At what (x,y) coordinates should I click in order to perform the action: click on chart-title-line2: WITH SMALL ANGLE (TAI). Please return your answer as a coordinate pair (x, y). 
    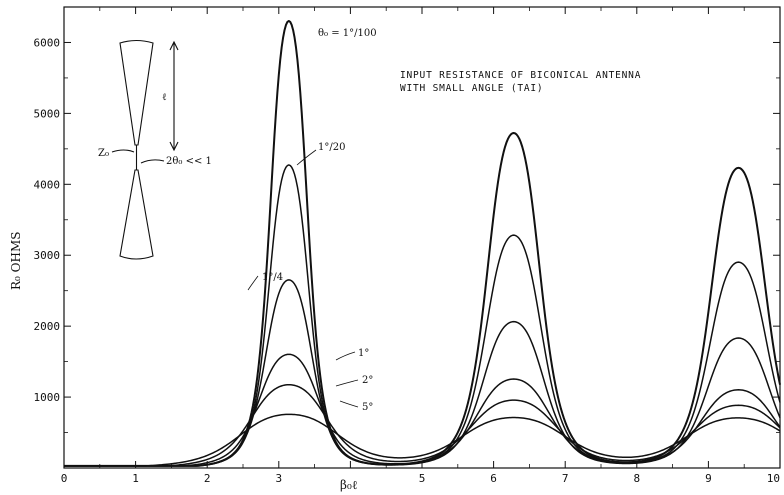
    Looking at the image, I should click on (471, 88).